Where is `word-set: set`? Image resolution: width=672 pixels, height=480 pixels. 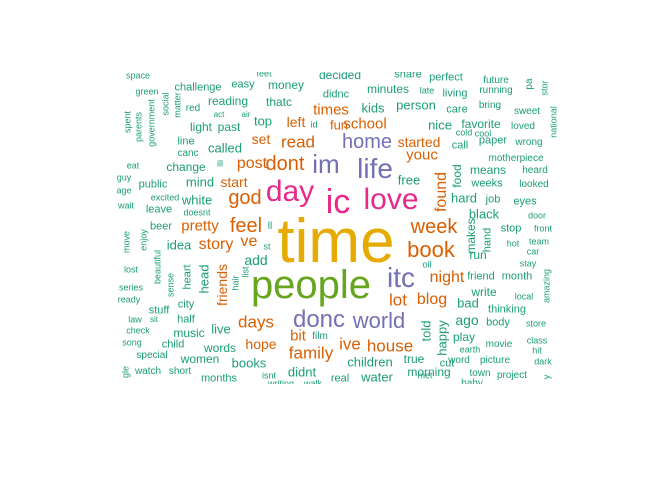 word-set: set is located at coordinates (261, 139).